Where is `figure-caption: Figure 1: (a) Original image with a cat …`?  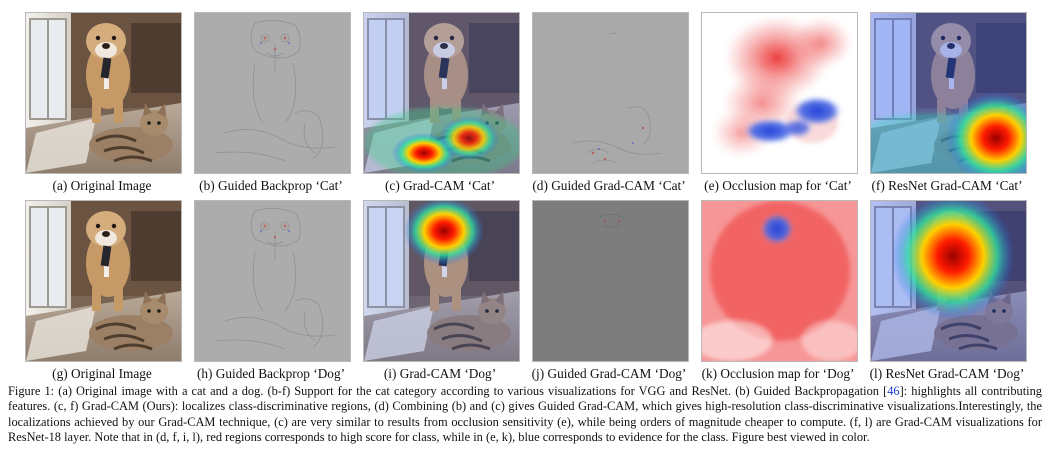 figure-caption: Figure 1: (a) Original image with a cat … is located at coordinates (525, 415).